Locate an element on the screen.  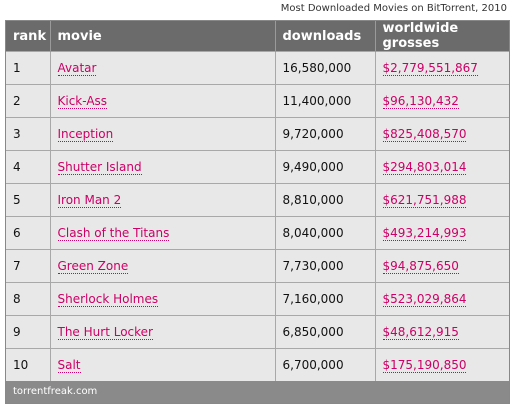
rank-cell: 5 is located at coordinates (28, 200).